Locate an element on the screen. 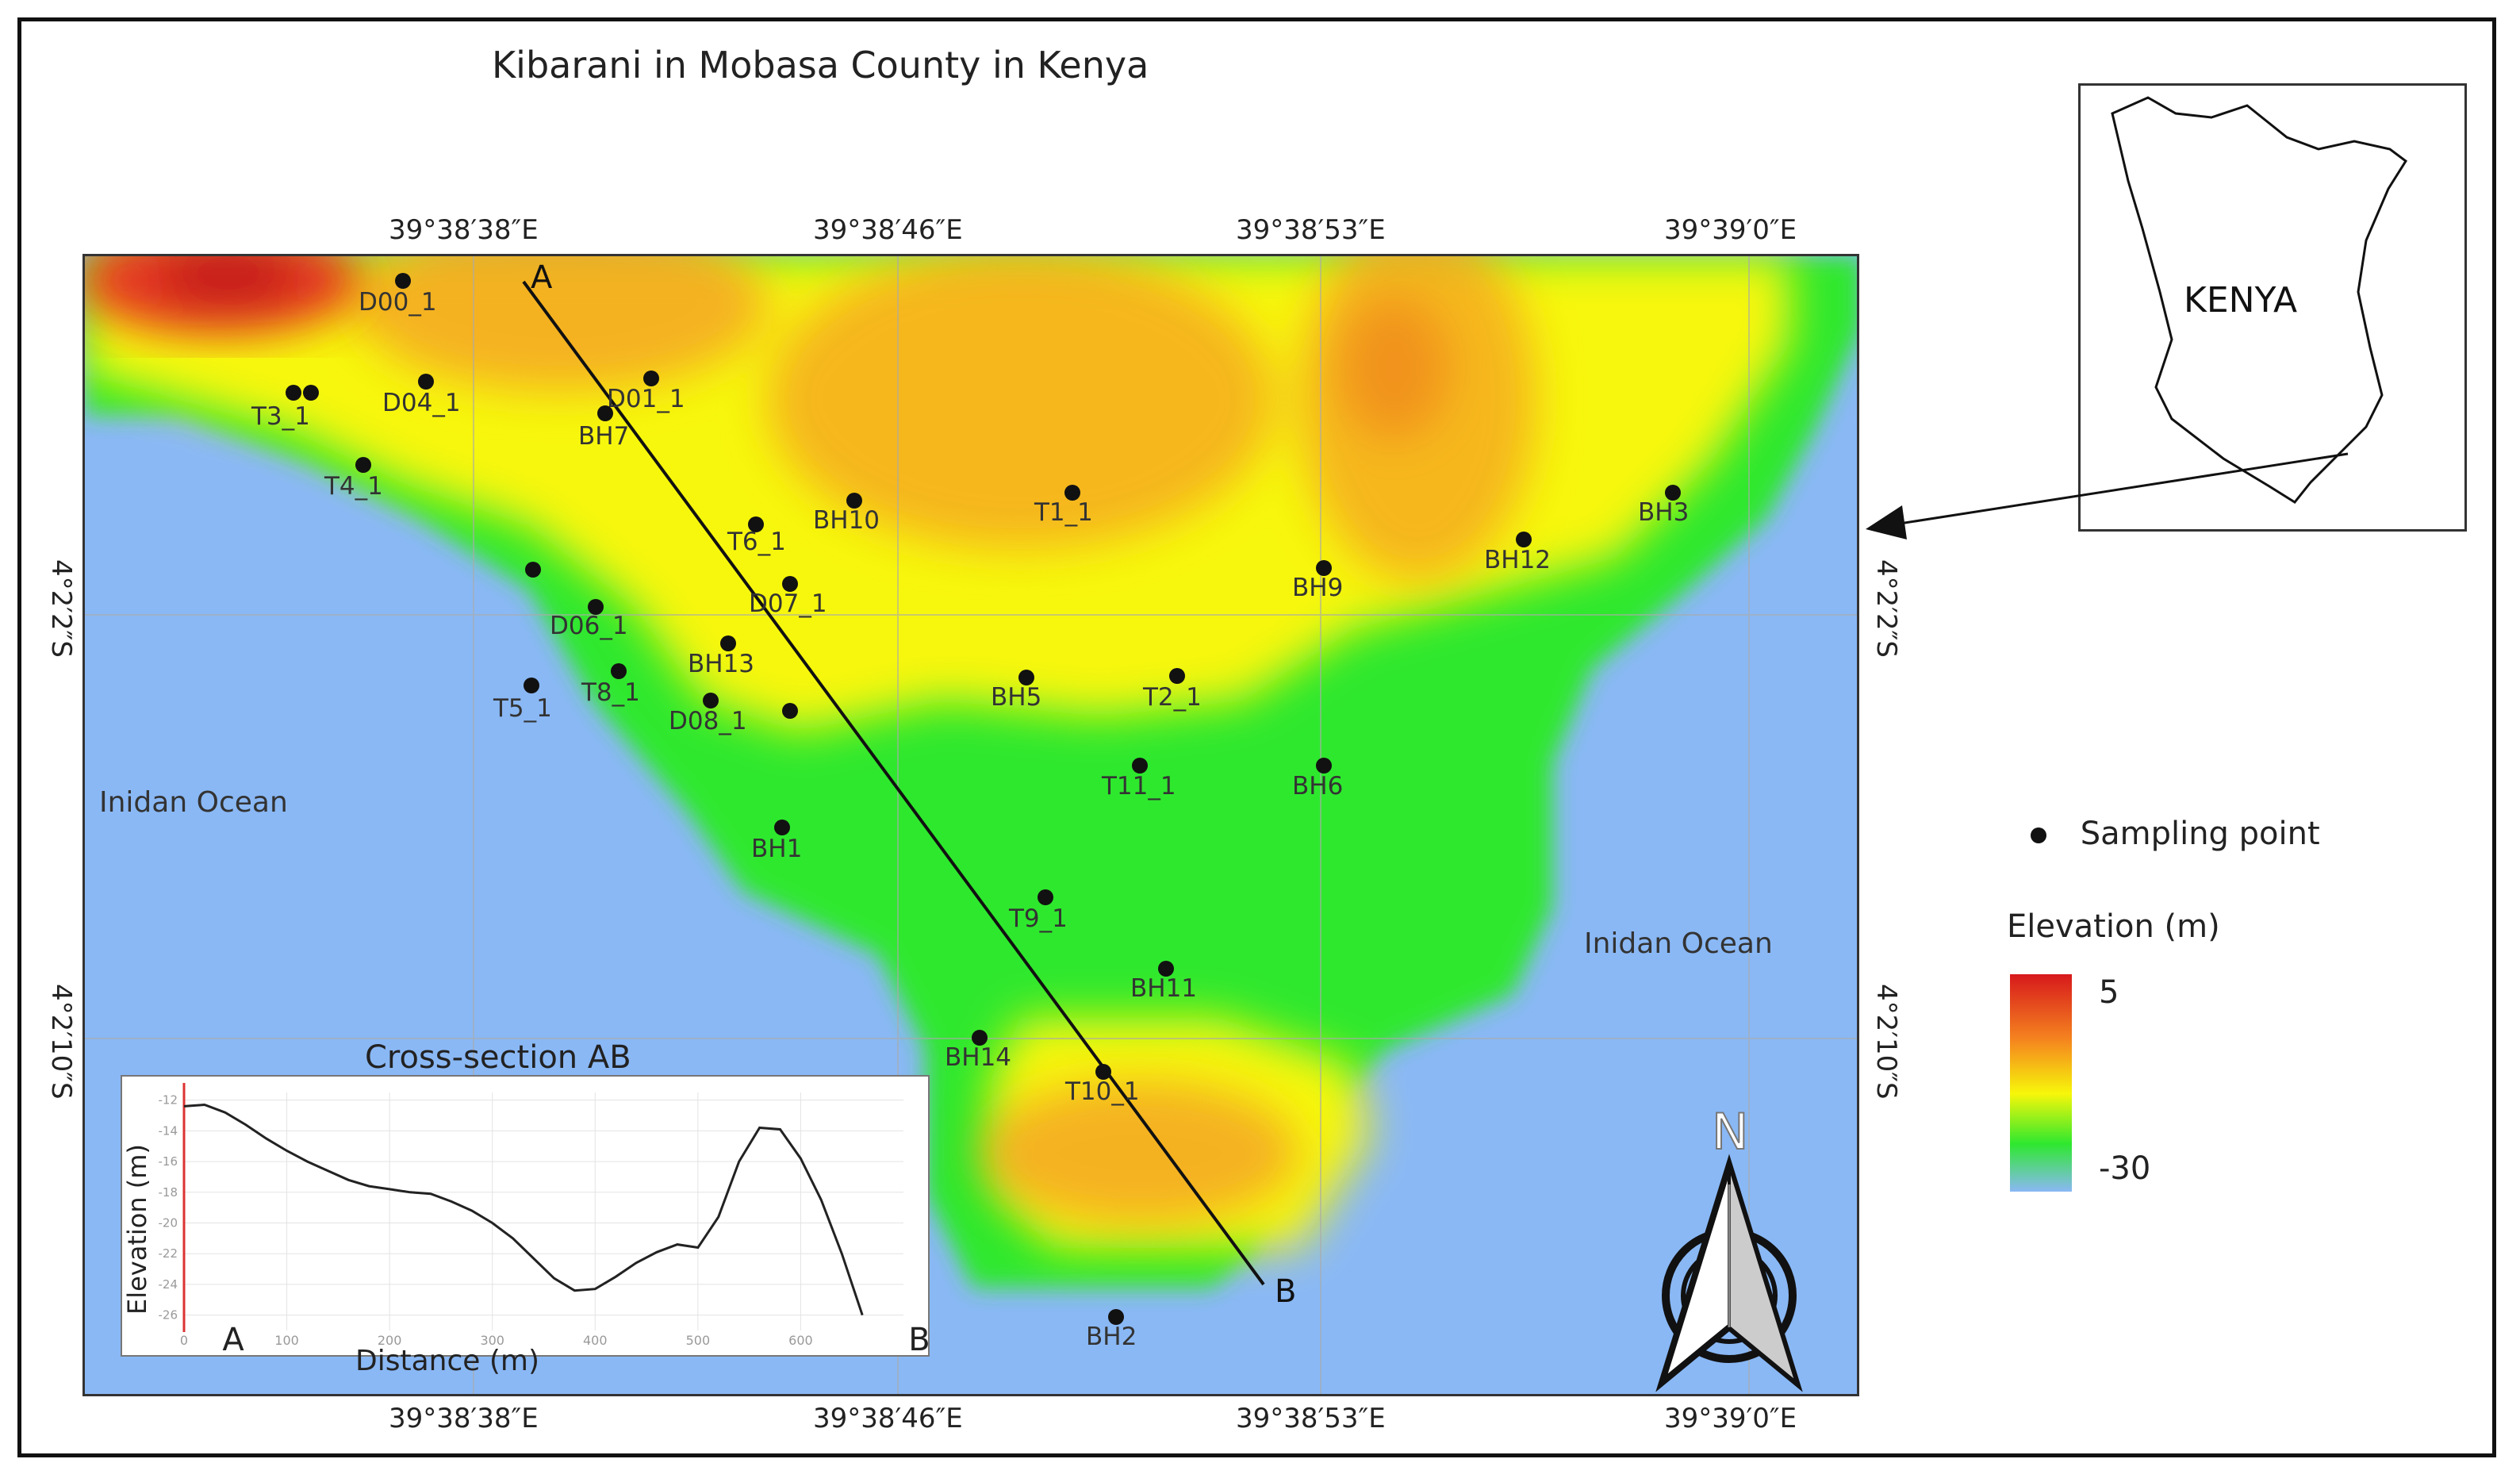 The image size is (2520, 1482). cross-section-x-tick: 600 is located at coordinates (800, 1340).